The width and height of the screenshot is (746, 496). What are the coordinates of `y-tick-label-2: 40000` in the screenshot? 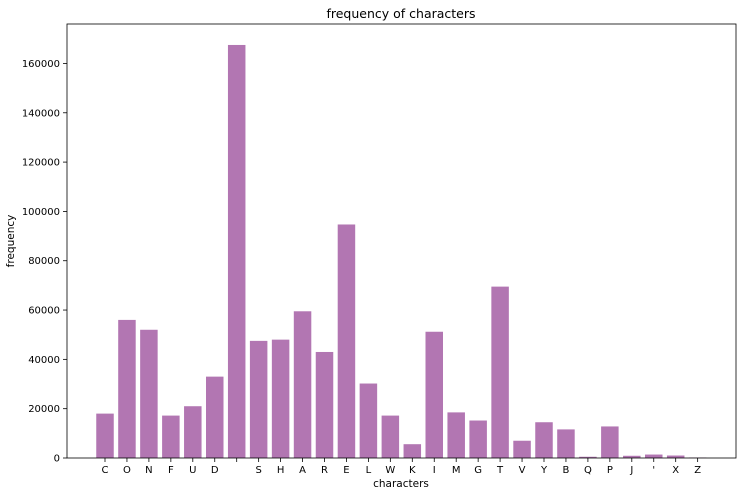 It's located at (44, 360).